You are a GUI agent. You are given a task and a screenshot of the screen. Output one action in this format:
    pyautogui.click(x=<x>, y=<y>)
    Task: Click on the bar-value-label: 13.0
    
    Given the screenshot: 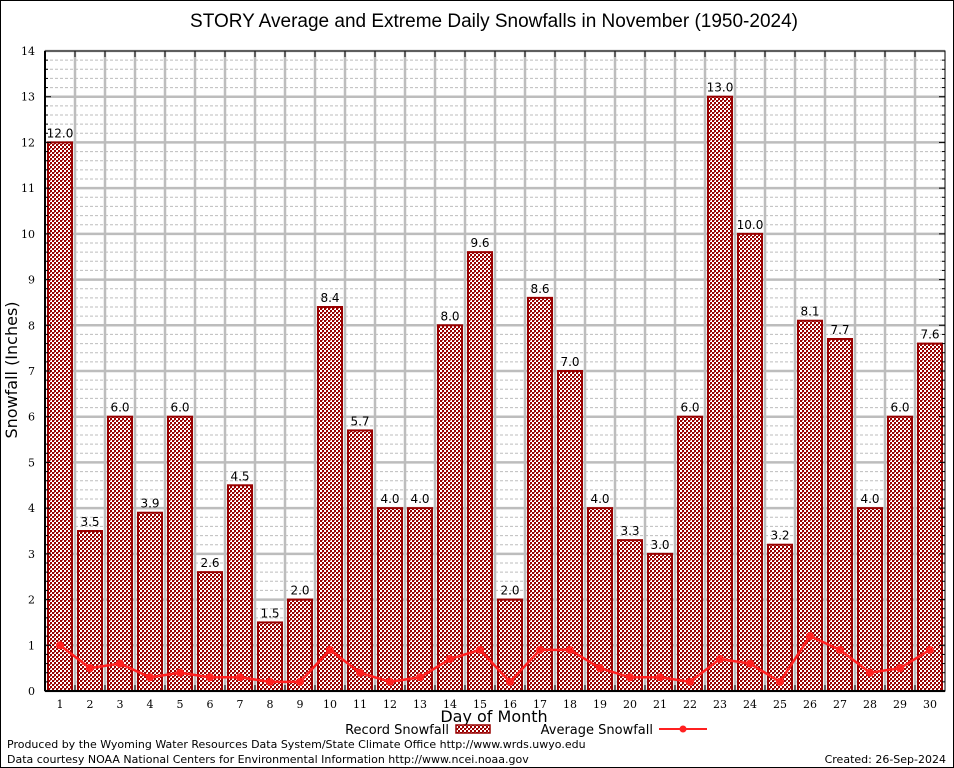 What is the action you would take?
    pyautogui.click(x=720, y=88)
    